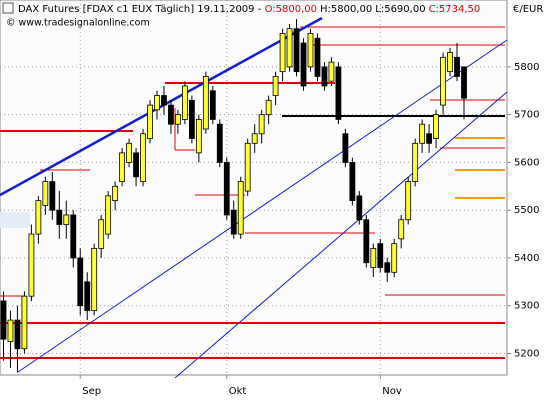 The height and width of the screenshot is (400, 550). What do you see at coordinates (78, 23) in the screenshot?
I see `watermark: © www.tradesignalonline.com` at bounding box center [78, 23].